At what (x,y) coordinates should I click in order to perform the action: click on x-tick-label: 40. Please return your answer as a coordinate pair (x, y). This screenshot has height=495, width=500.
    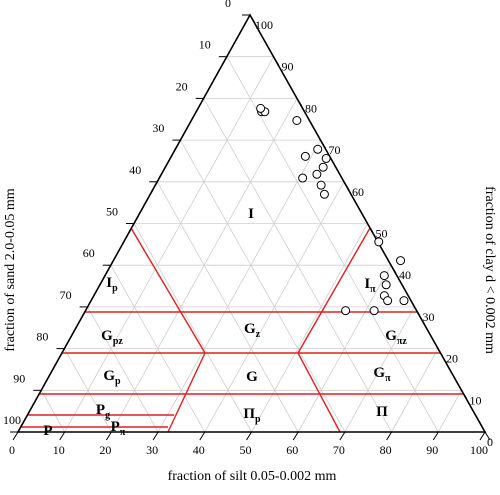
    Looking at the image, I should click on (199, 450).